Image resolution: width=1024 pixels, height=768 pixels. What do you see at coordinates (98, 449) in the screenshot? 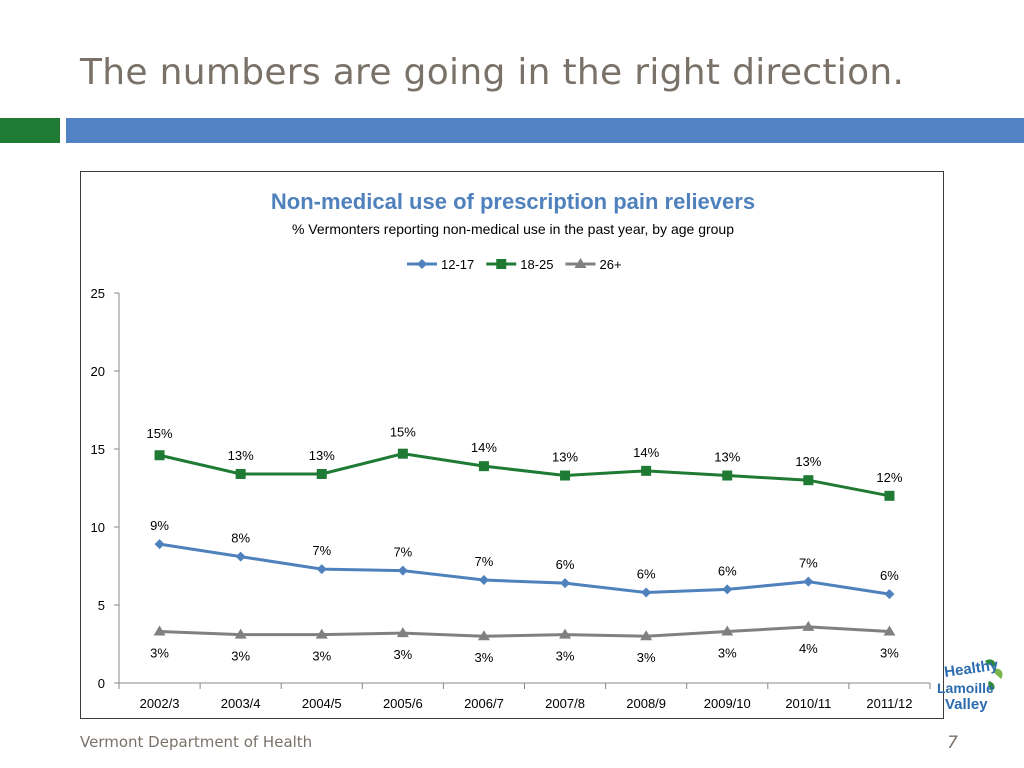
I see `y-tick-label: 15` at bounding box center [98, 449].